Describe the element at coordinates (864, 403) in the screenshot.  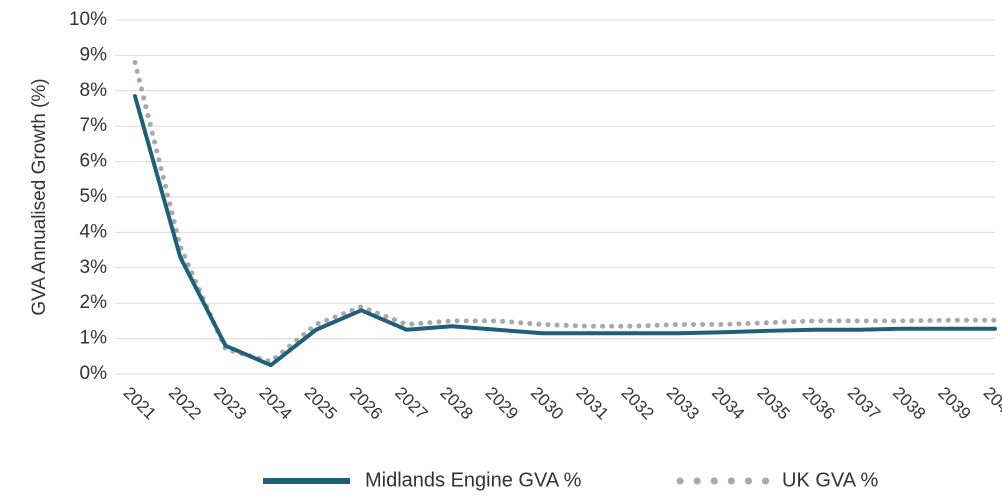
I see `x-tick-label: 2037` at that location.